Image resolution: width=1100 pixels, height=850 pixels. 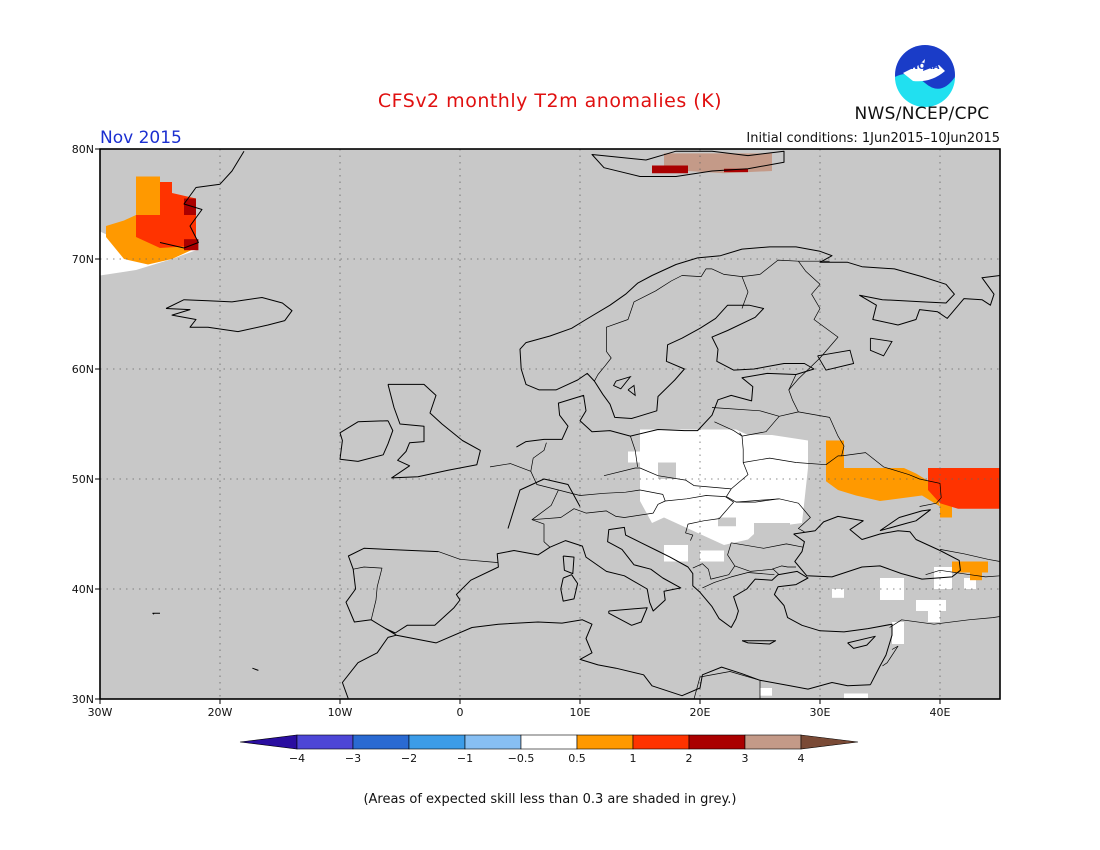 What do you see at coordinates (220, 712) in the screenshot?
I see `lon-tick-label-20W: 20W` at bounding box center [220, 712].